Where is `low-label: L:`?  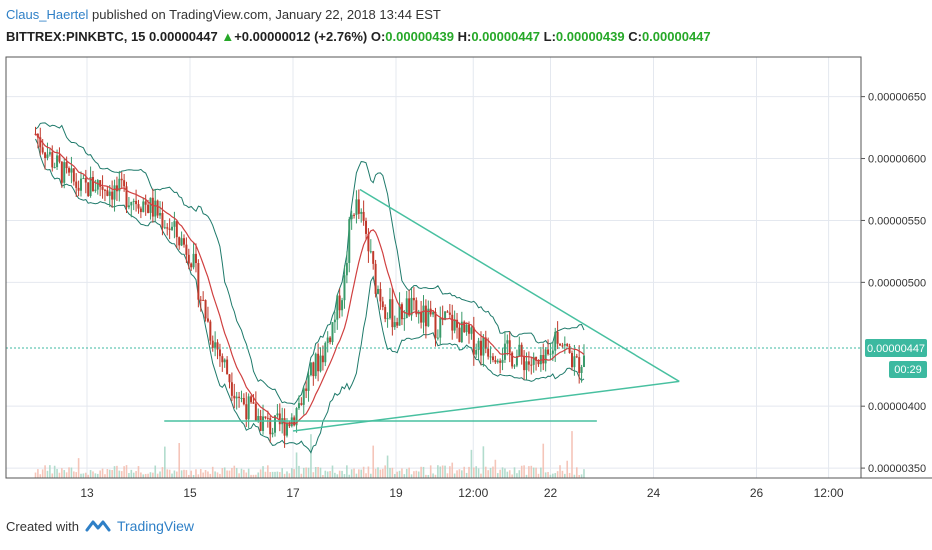
low-label: L: is located at coordinates (549, 36).